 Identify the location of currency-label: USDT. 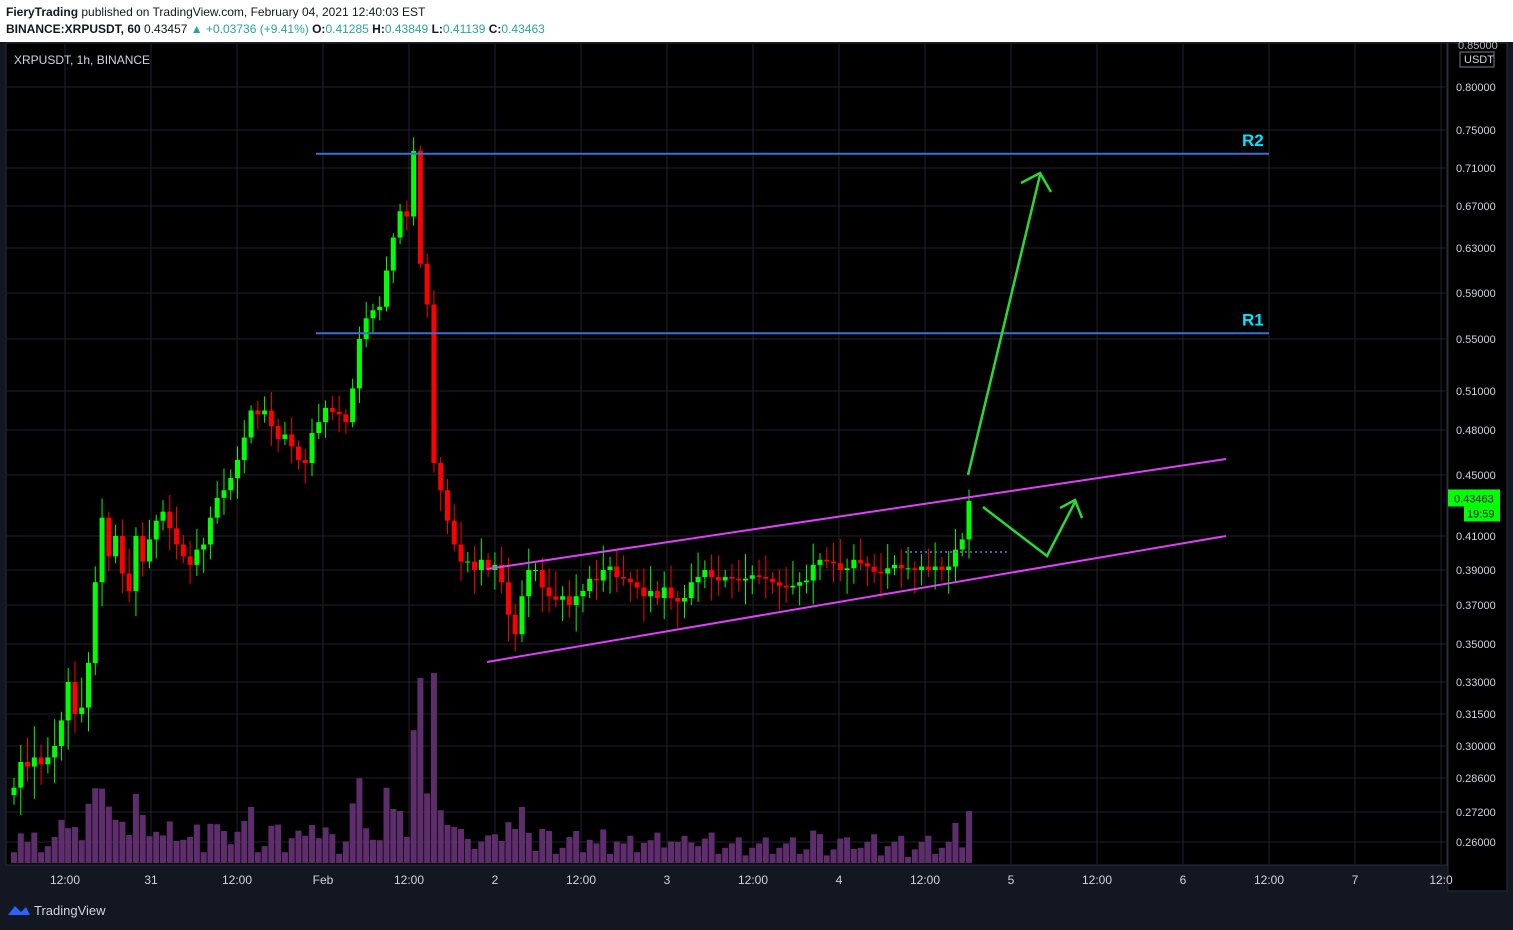
(1479, 60).